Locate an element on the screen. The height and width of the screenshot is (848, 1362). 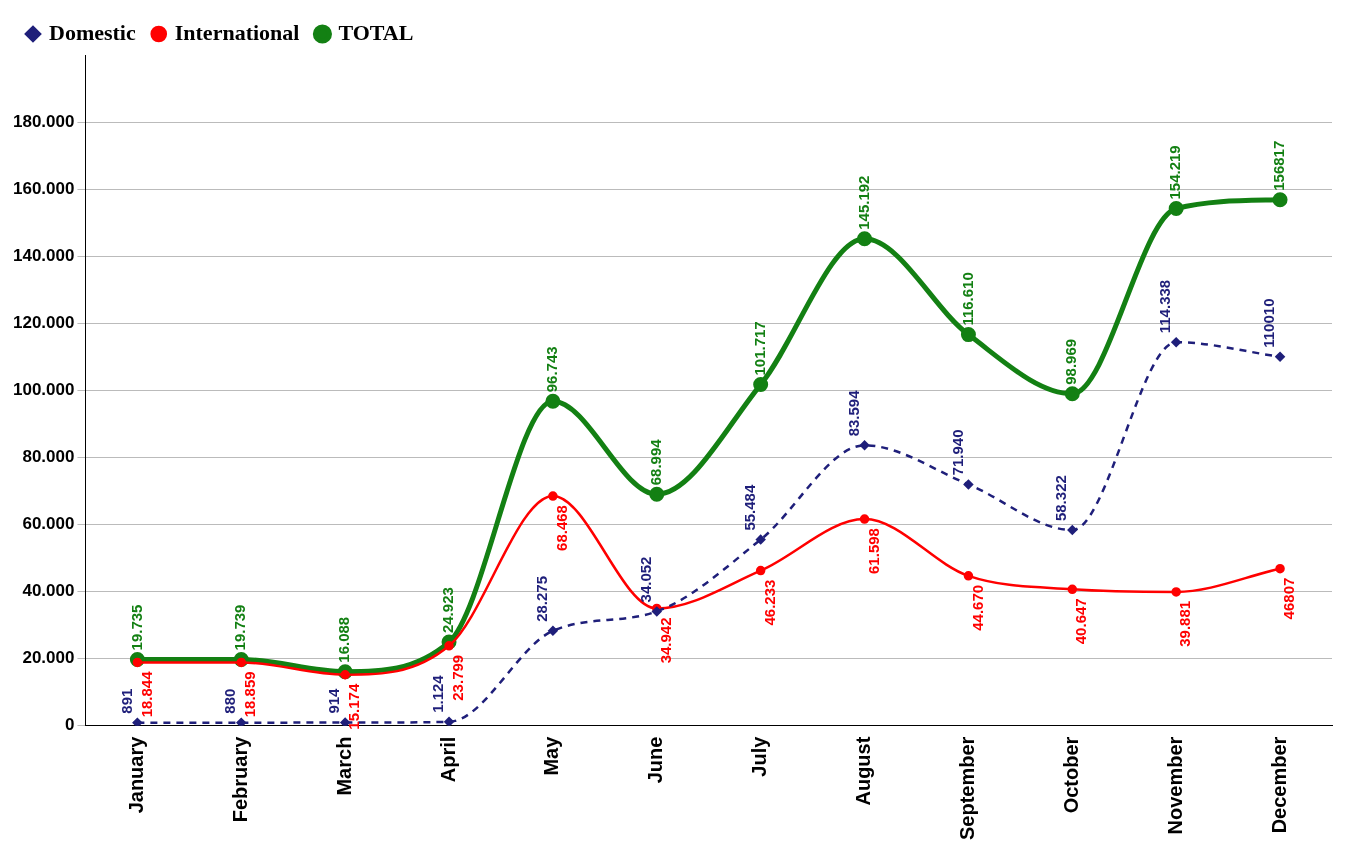
y-tick-label: 180.000 is located at coordinates (44, 121).